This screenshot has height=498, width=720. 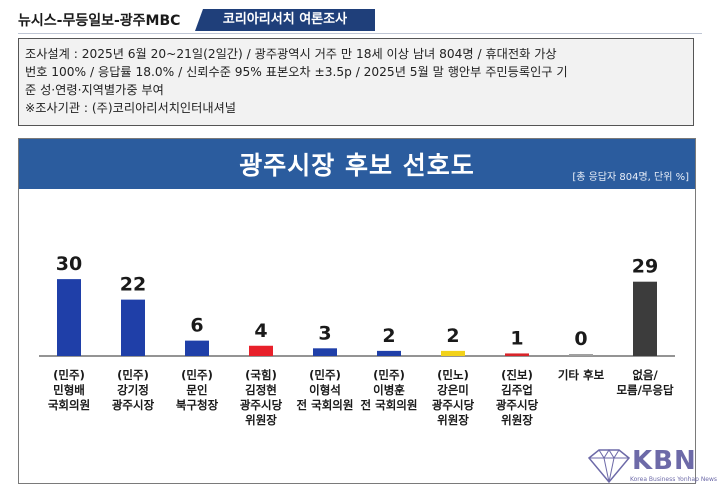 I want to click on category-label: 모름/무응답, so click(x=645, y=390).